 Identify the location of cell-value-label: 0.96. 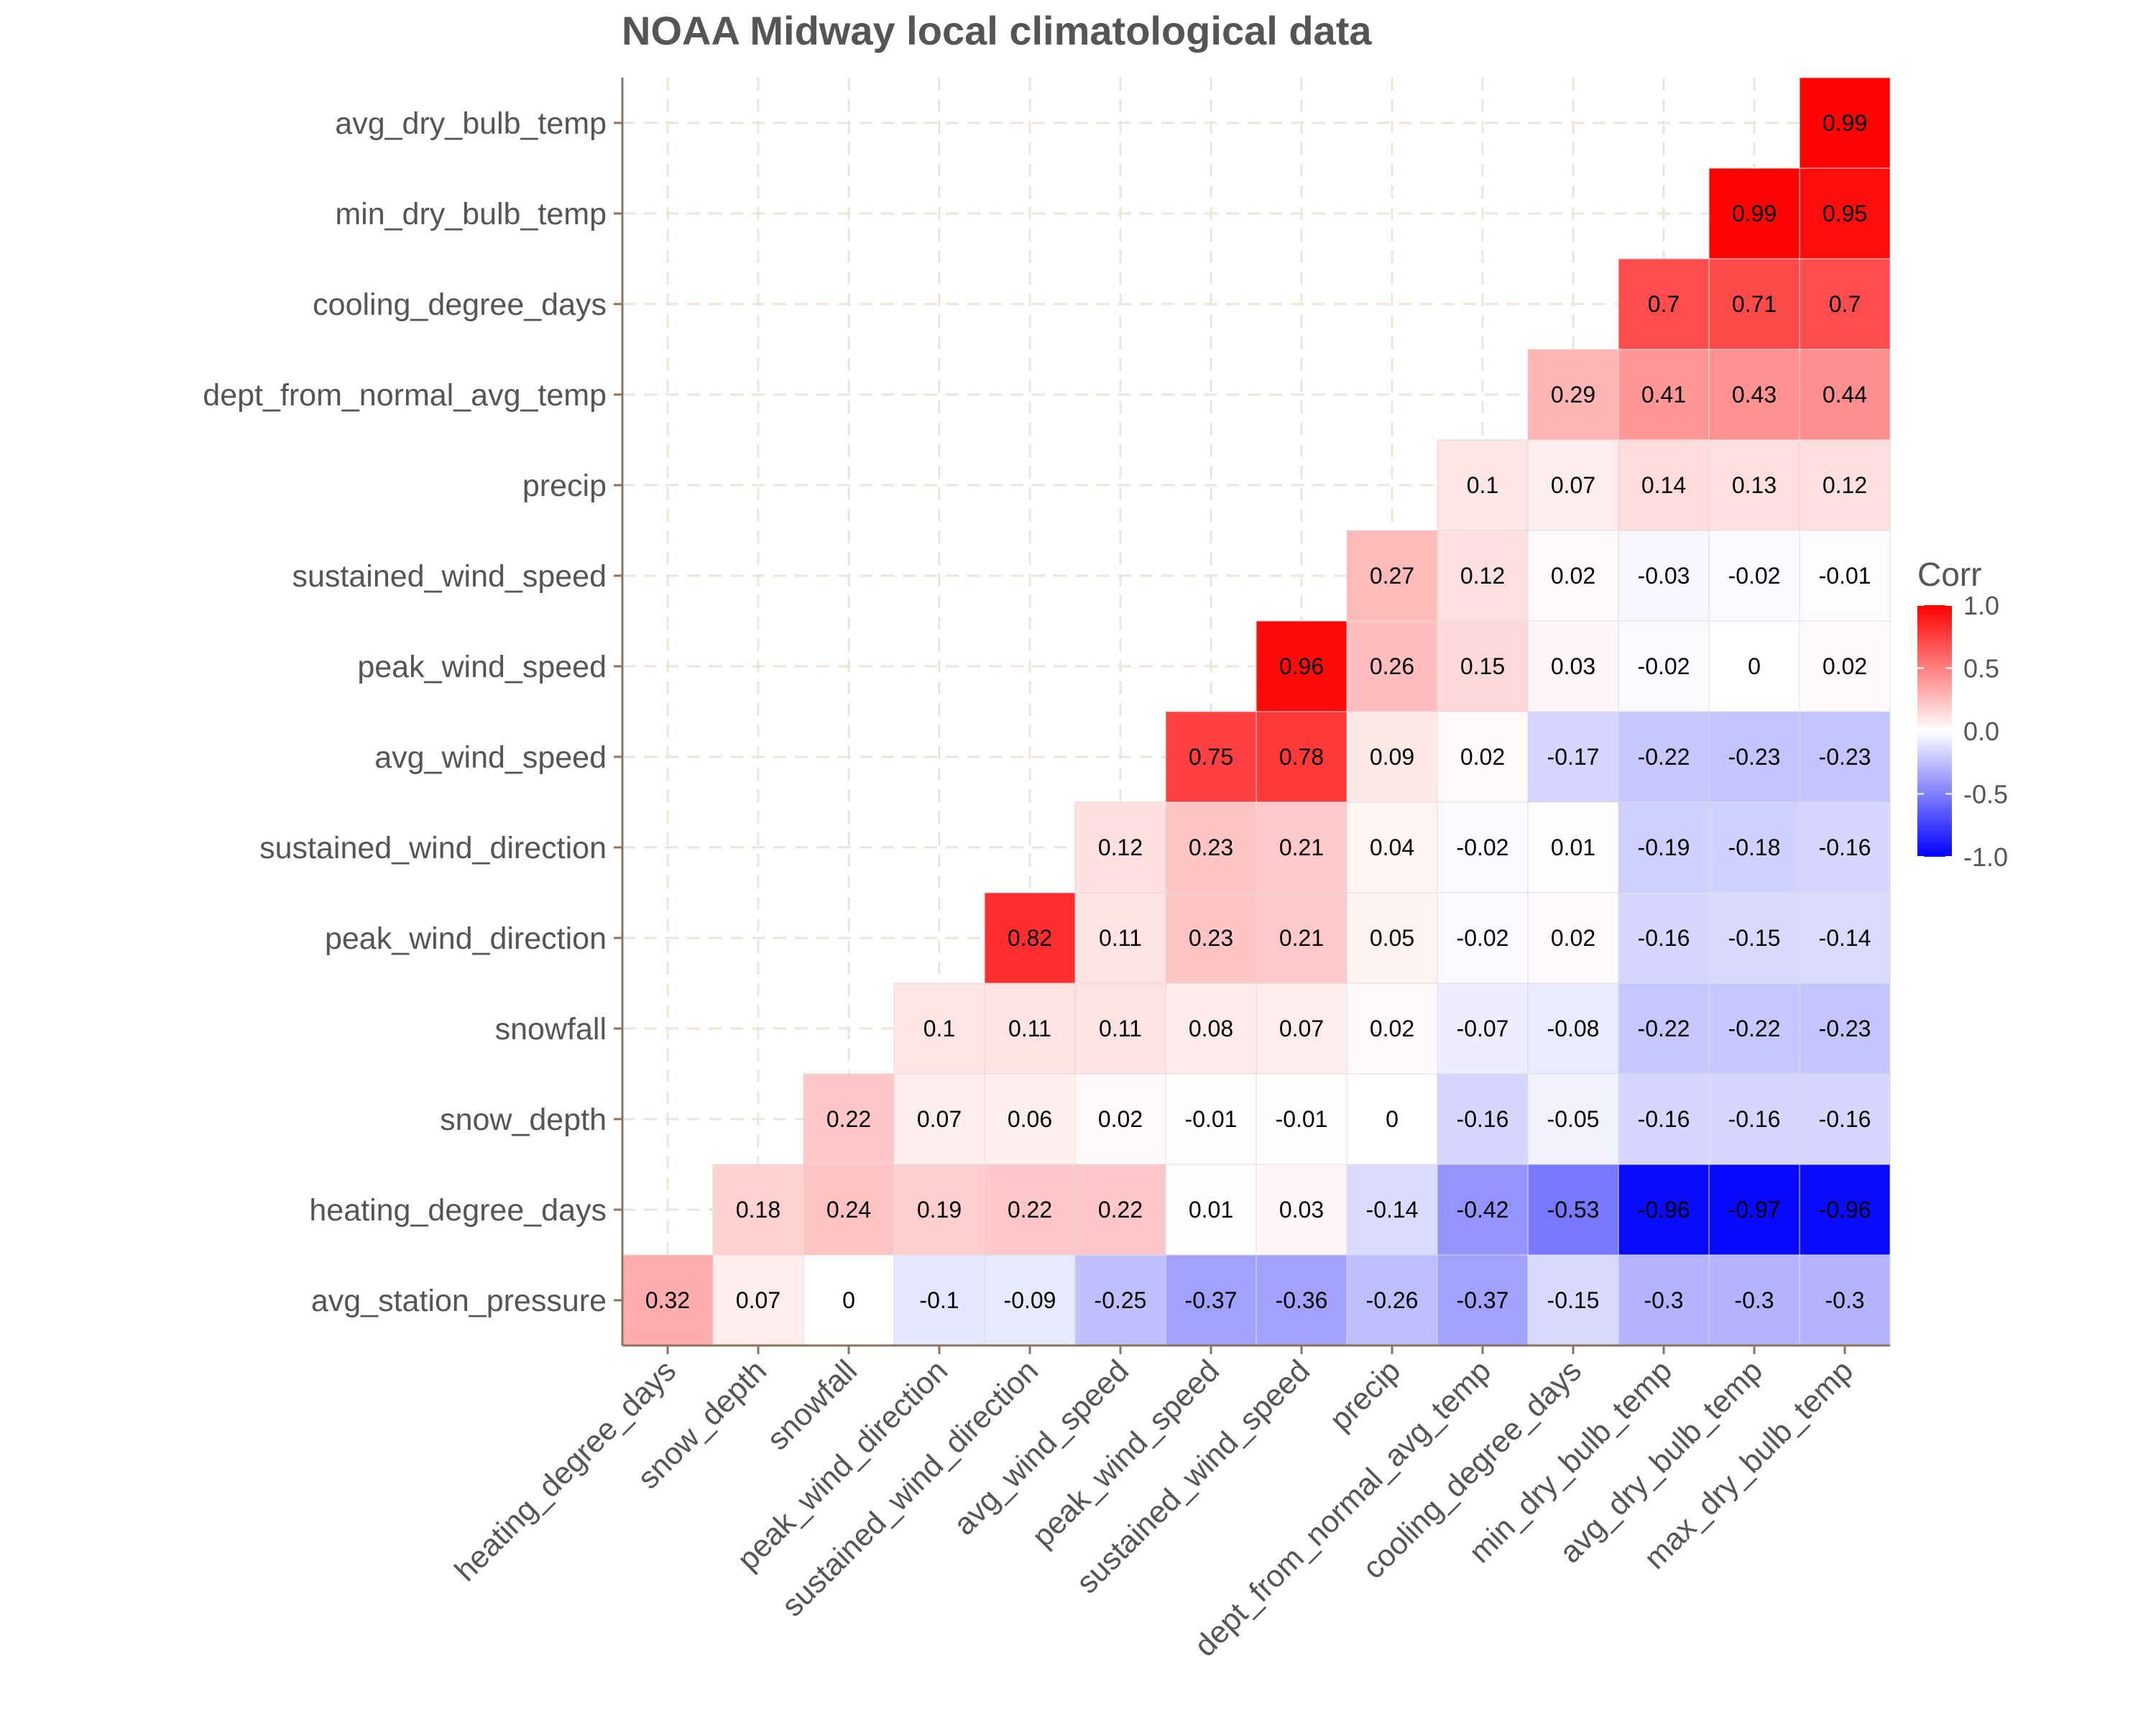
(1301, 666).